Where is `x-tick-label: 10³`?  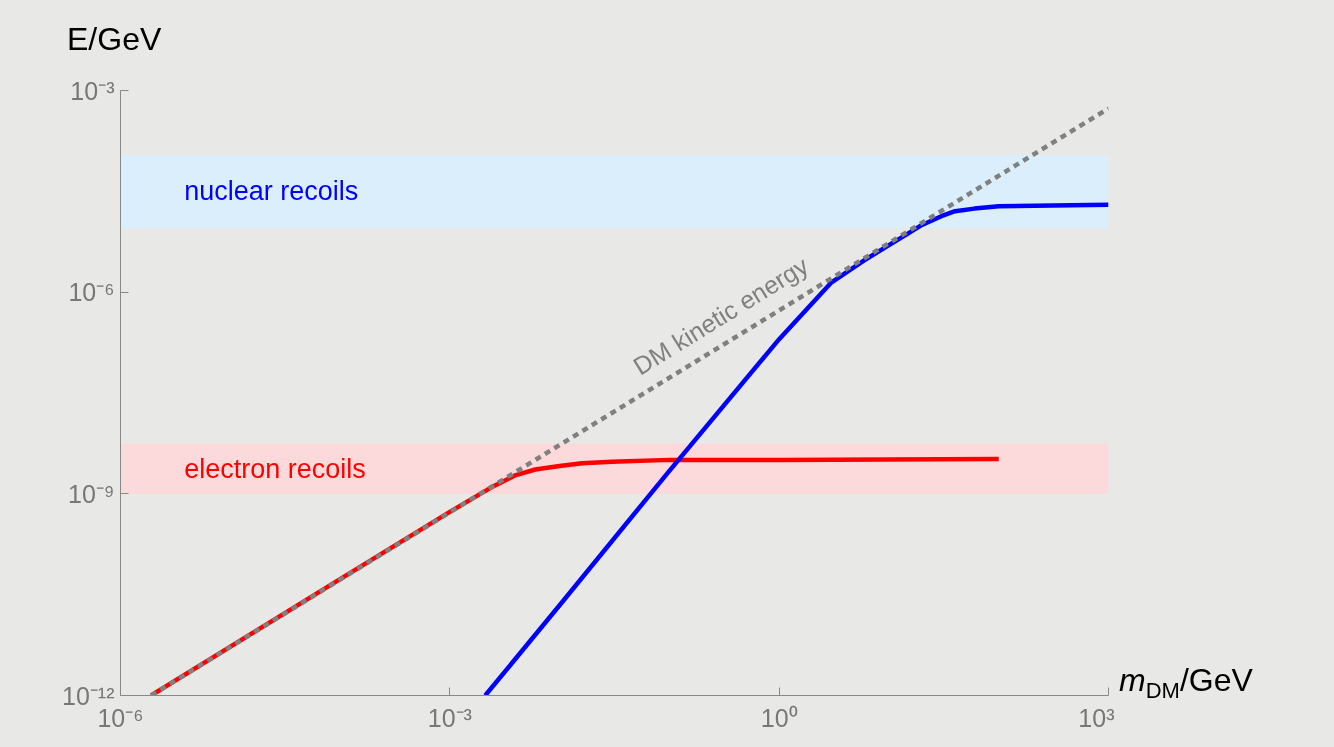
x-tick-label: 10³ is located at coordinates (1096, 717).